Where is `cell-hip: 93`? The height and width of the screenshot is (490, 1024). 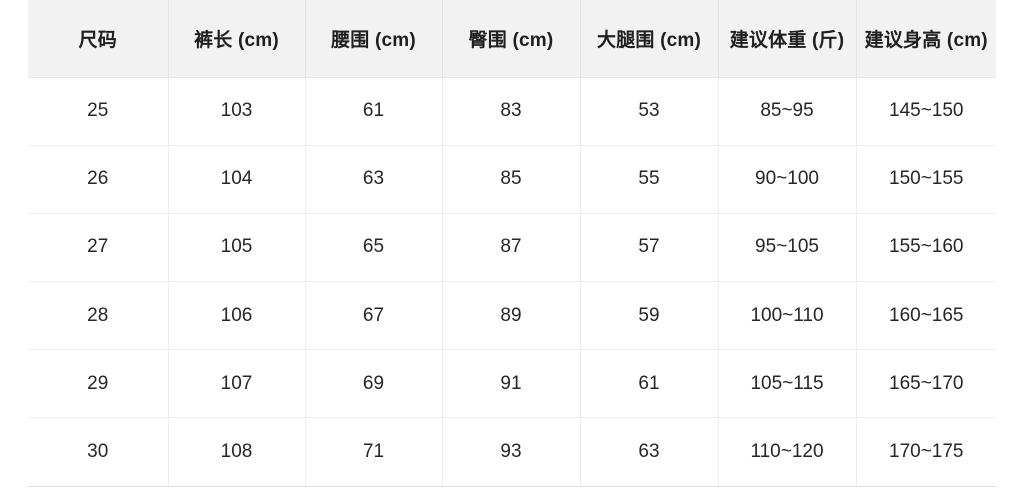
cell-hip: 93 is located at coordinates (511, 452).